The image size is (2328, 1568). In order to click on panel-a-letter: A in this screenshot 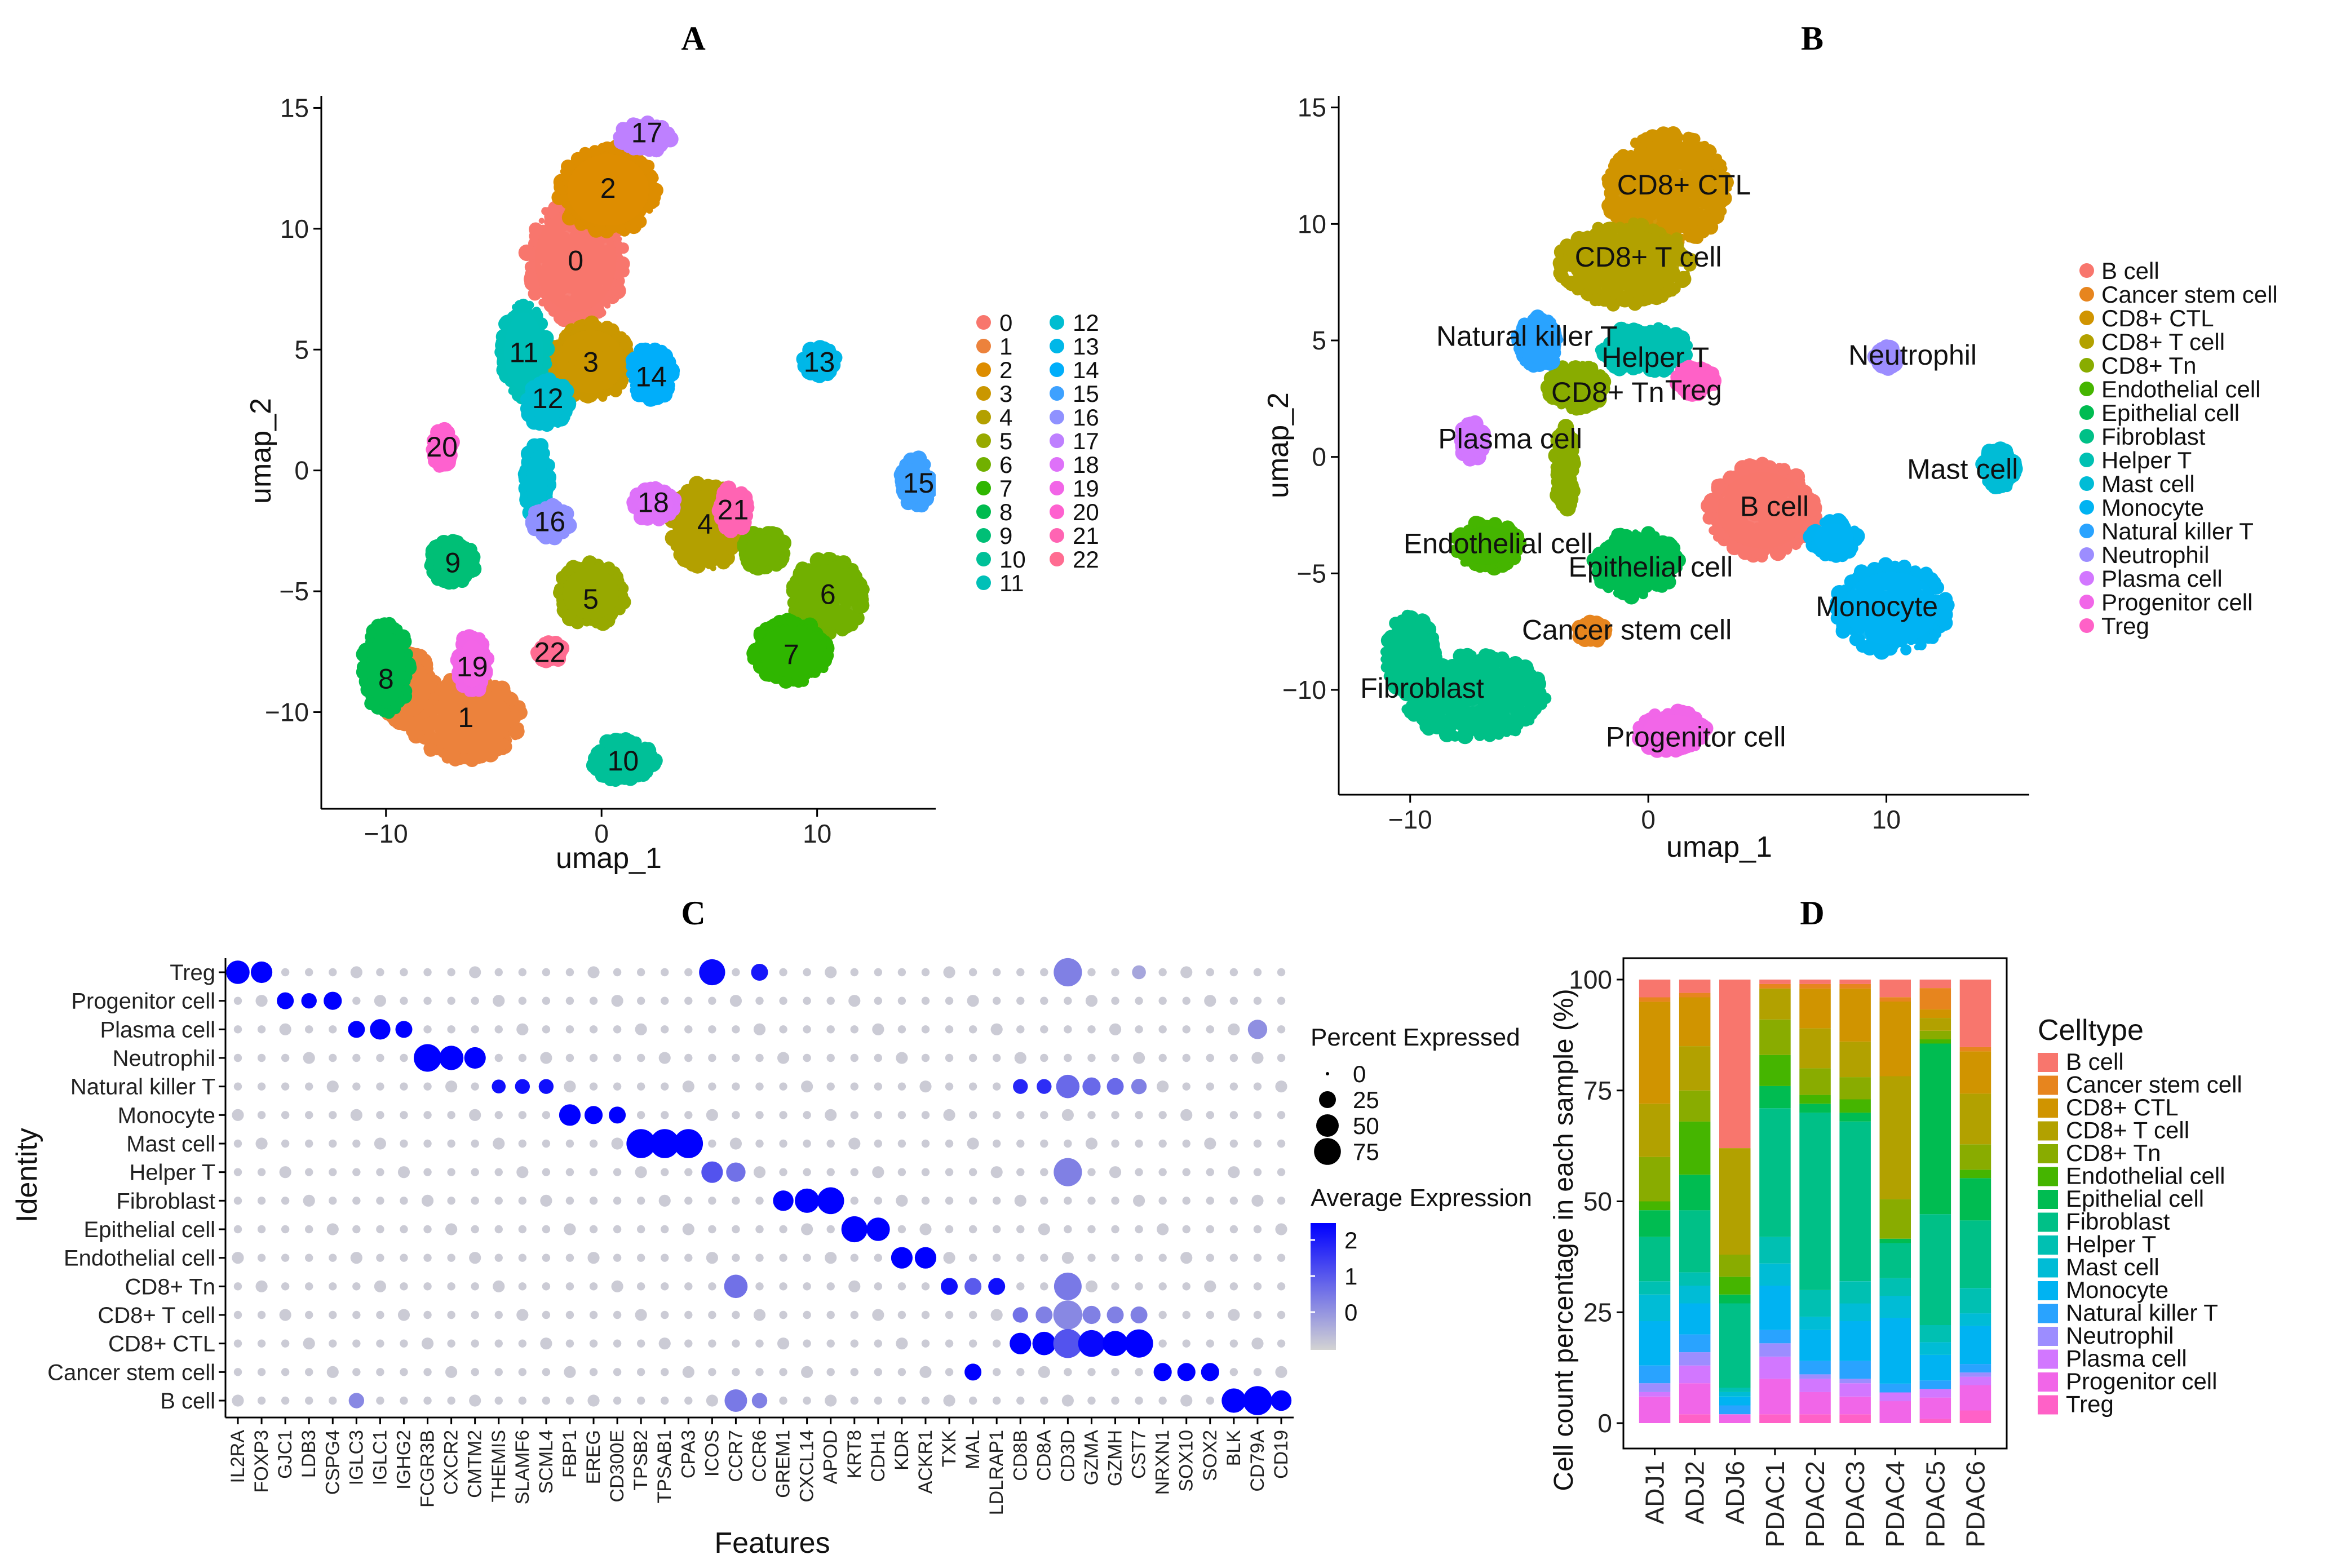, I will do `click(693, 39)`.